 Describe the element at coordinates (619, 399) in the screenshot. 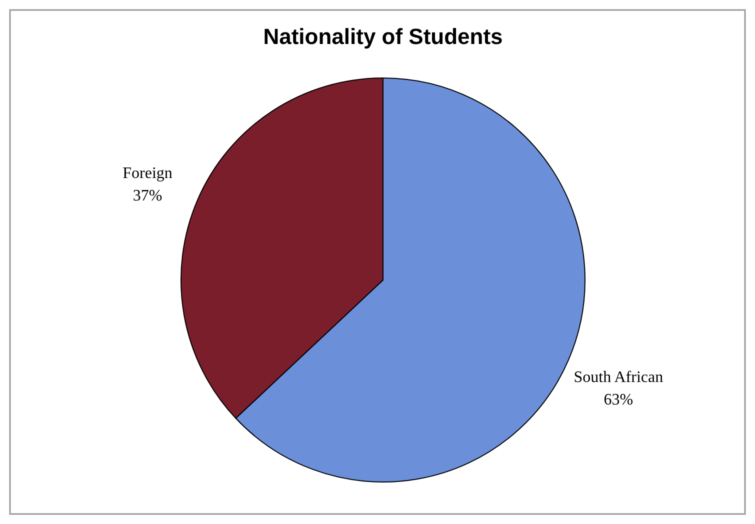

I see `data-label: 63%` at that location.